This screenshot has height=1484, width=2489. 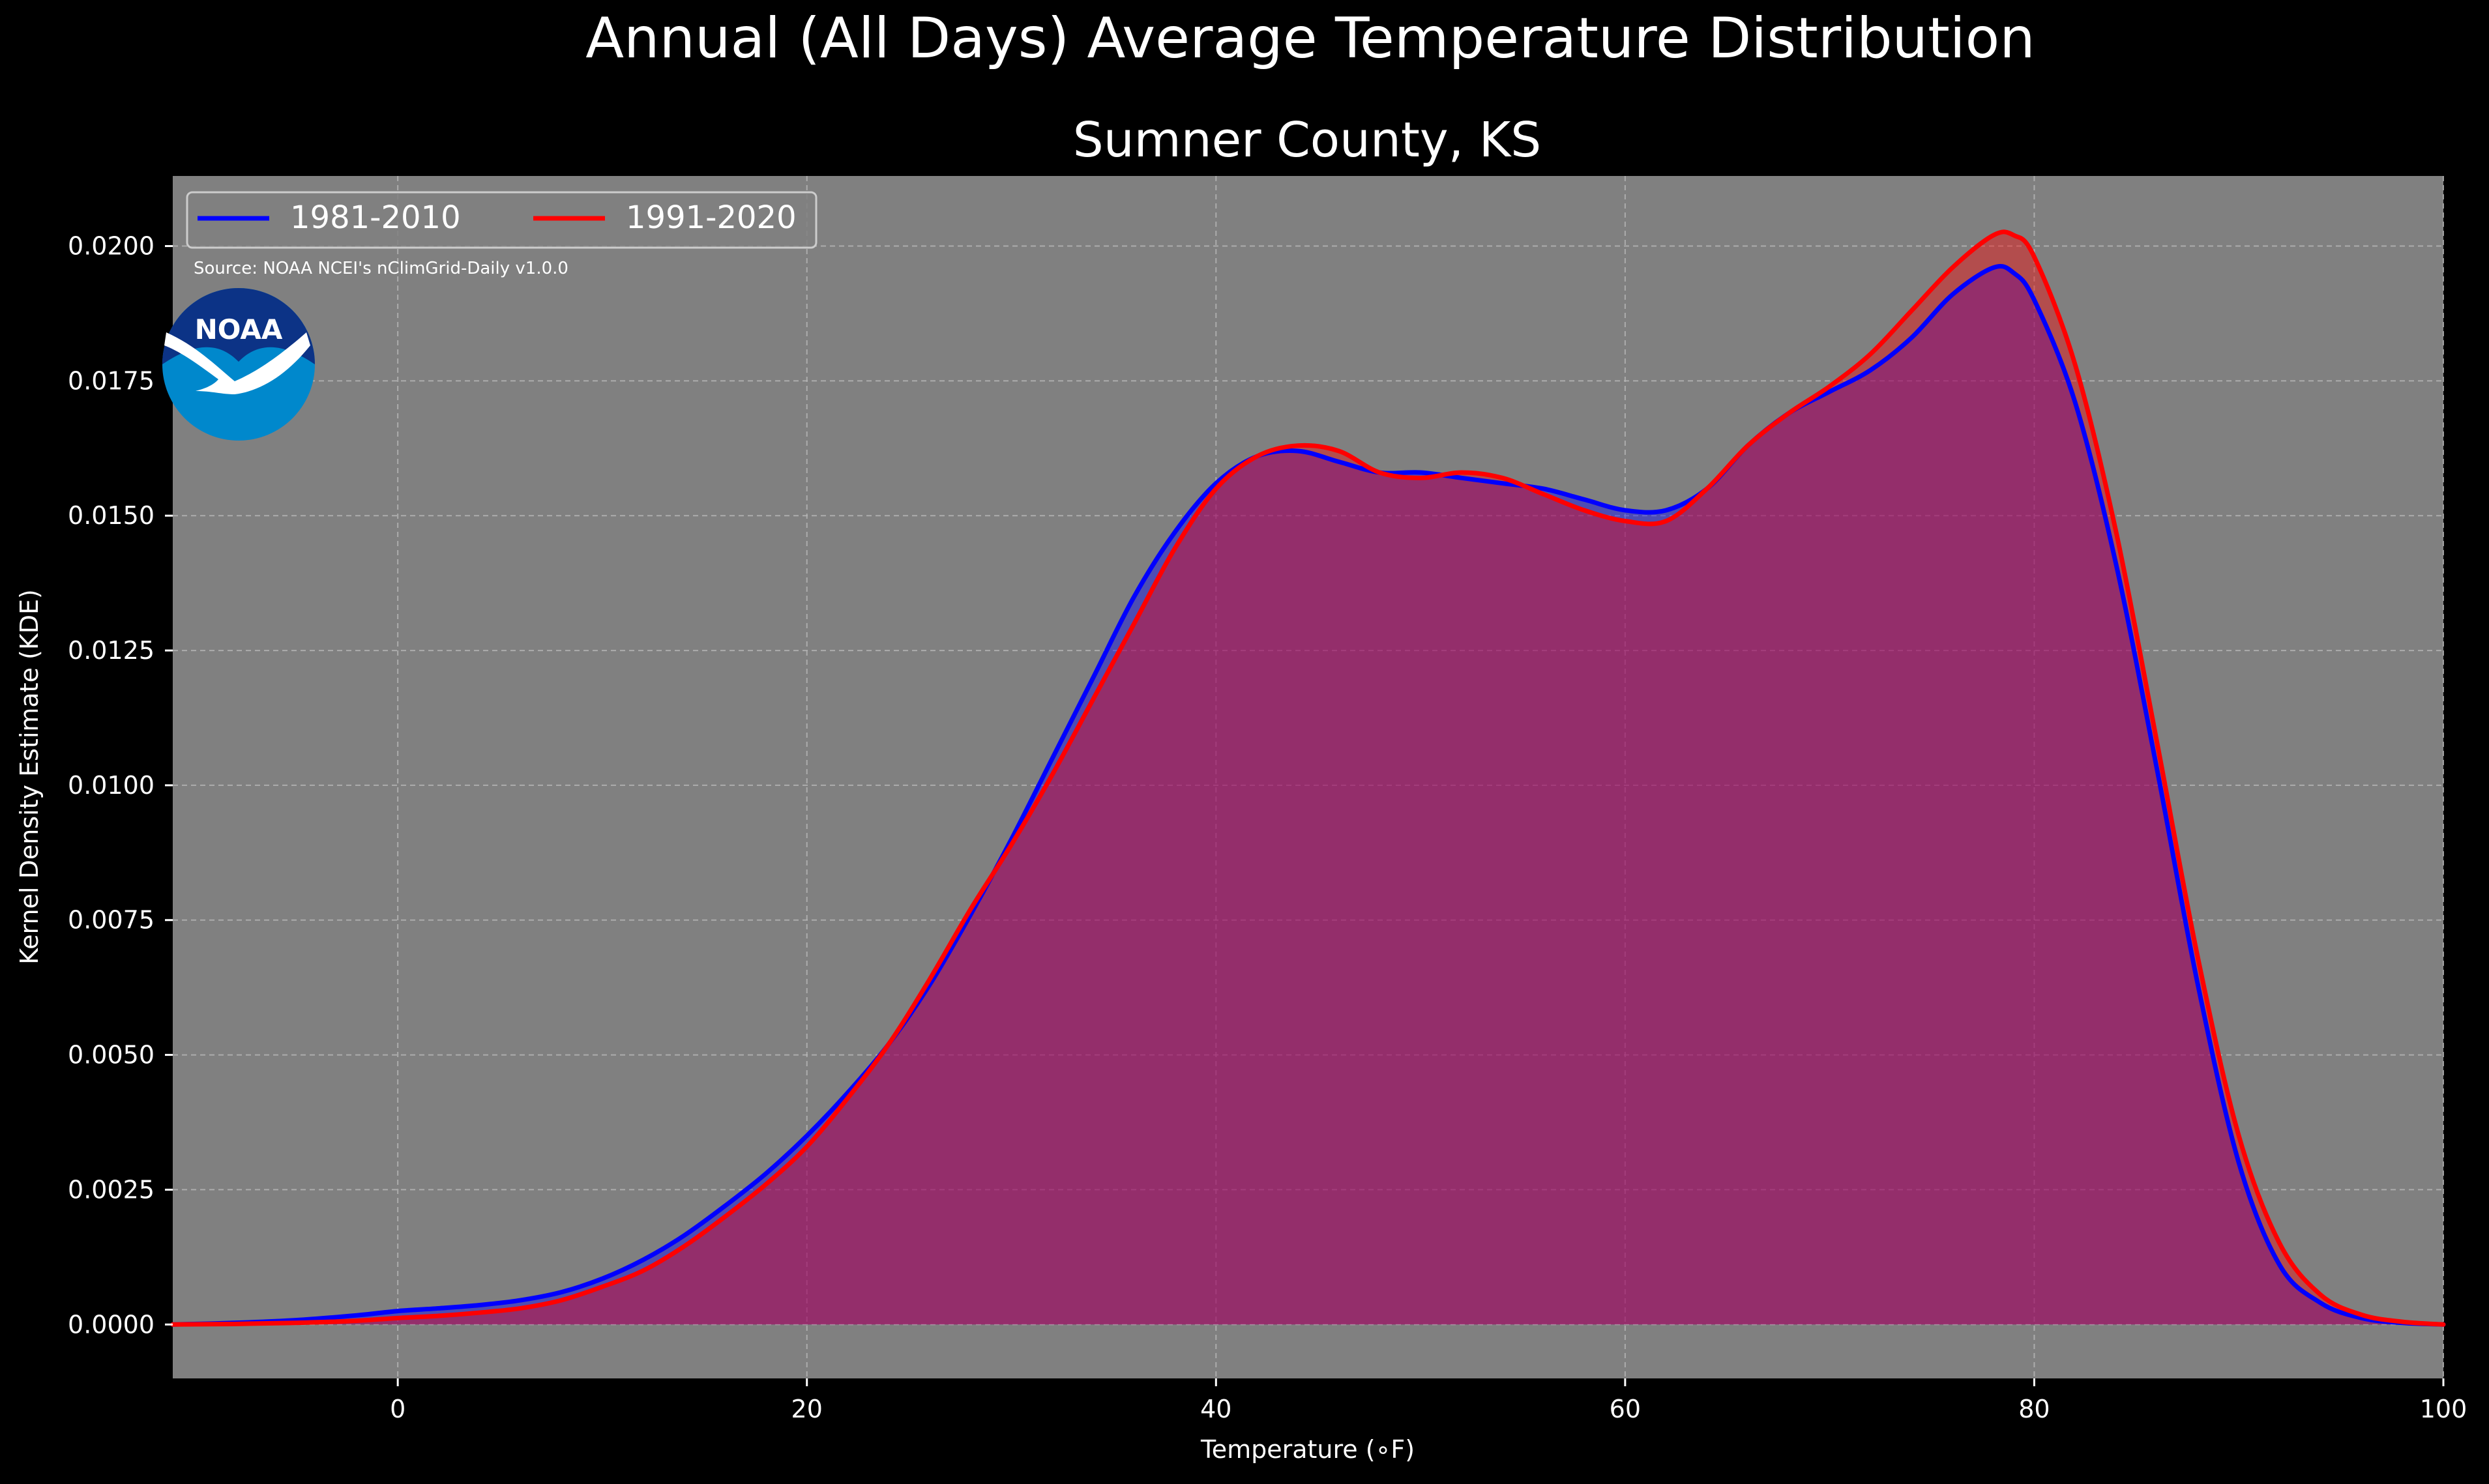 What do you see at coordinates (1307, 1449) in the screenshot?
I see `x-axis-label: Temperature (∘F)` at bounding box center [1307, 1449].